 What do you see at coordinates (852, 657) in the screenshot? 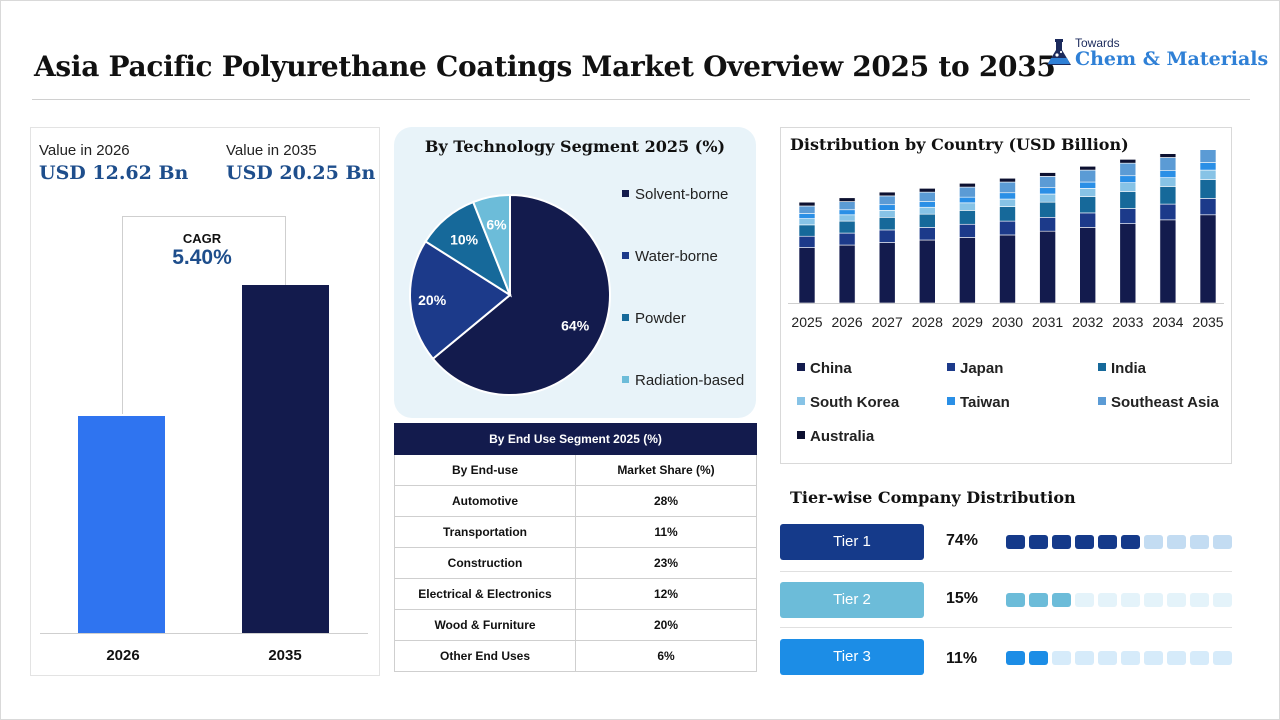
I see `tier-3-label: Tier 3` at bounding box center [852, 657].